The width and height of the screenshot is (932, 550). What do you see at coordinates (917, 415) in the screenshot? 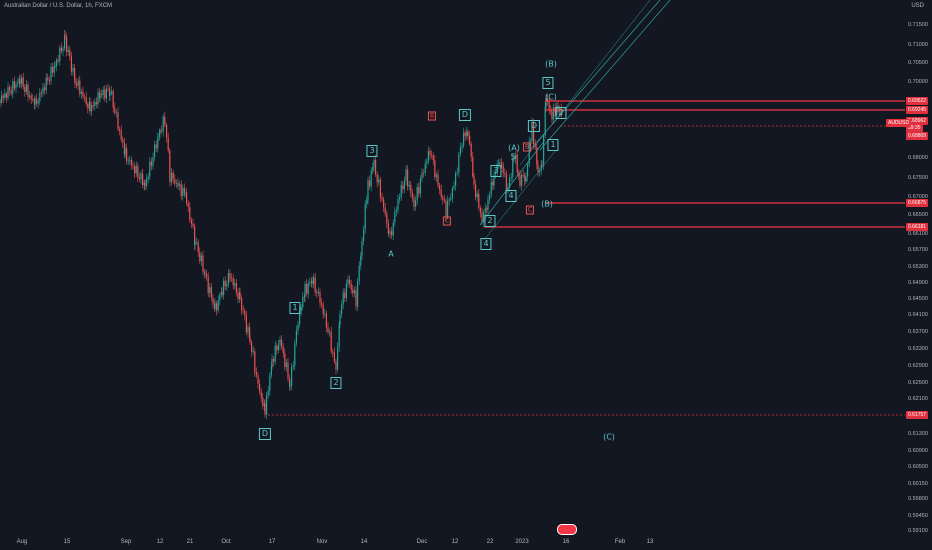
I see `price-line-tag: 0.61757` at bounding box center [917, 415].